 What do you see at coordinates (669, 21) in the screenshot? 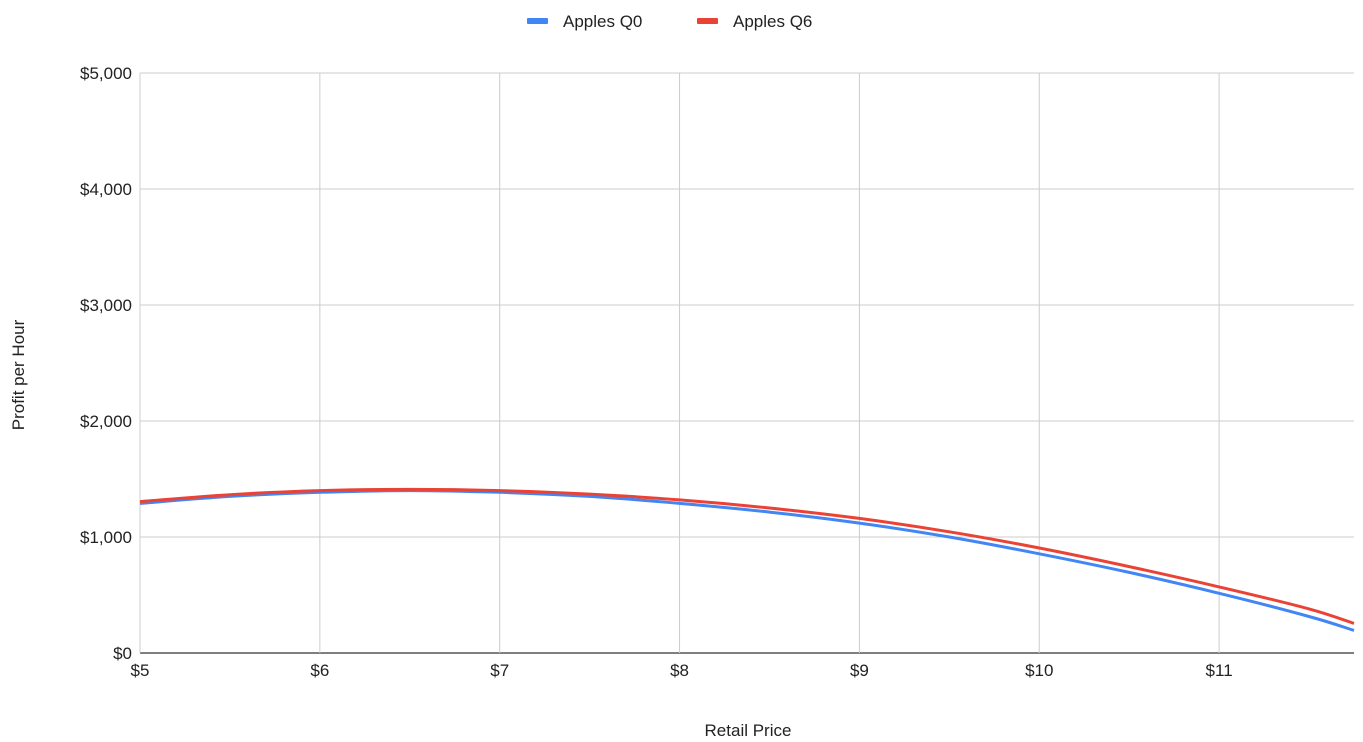
I see `legend: Apples Q0 Apples Q6` at bounding box center [669, 21].